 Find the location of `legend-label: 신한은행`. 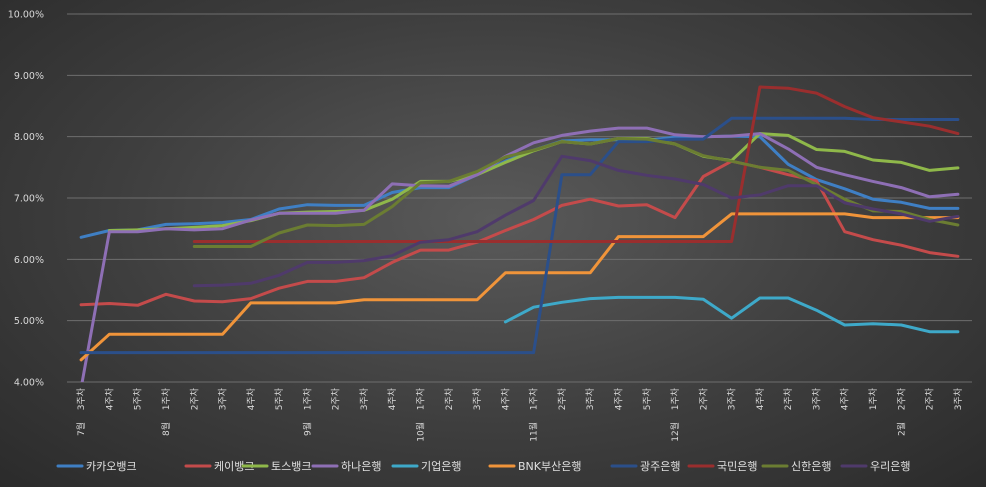

legend-label: 신한은행 is located at coordinates (811, 466).